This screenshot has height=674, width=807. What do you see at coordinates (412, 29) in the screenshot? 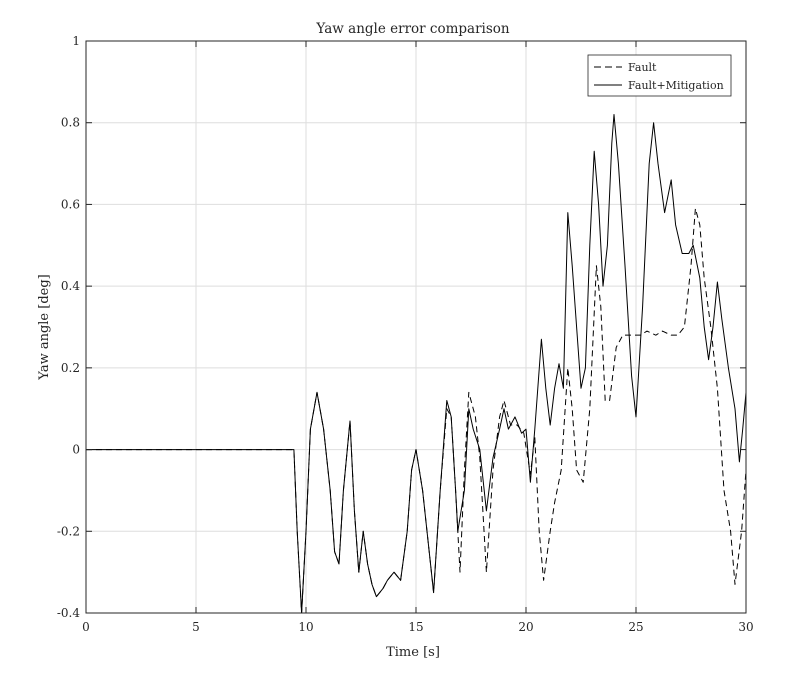
I see `chart-title: Yaw angle error comparison` at bounding box center [412, 29].